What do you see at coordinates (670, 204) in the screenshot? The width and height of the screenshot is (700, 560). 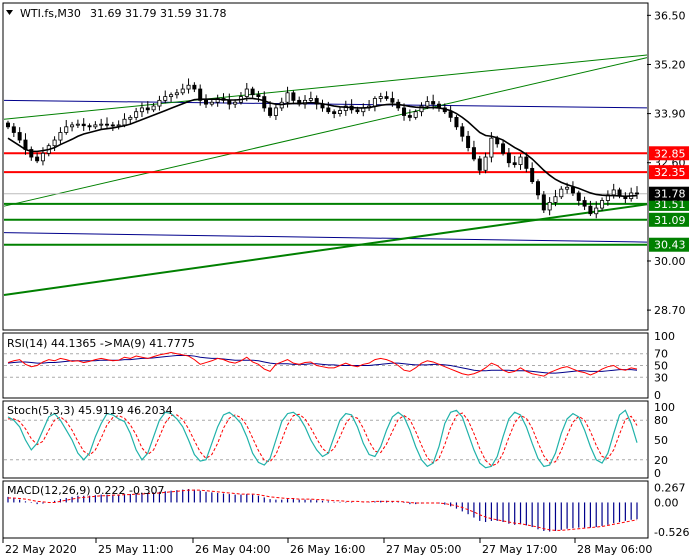 I see `level-tag: 31.51` at bounding box center [670, 204].